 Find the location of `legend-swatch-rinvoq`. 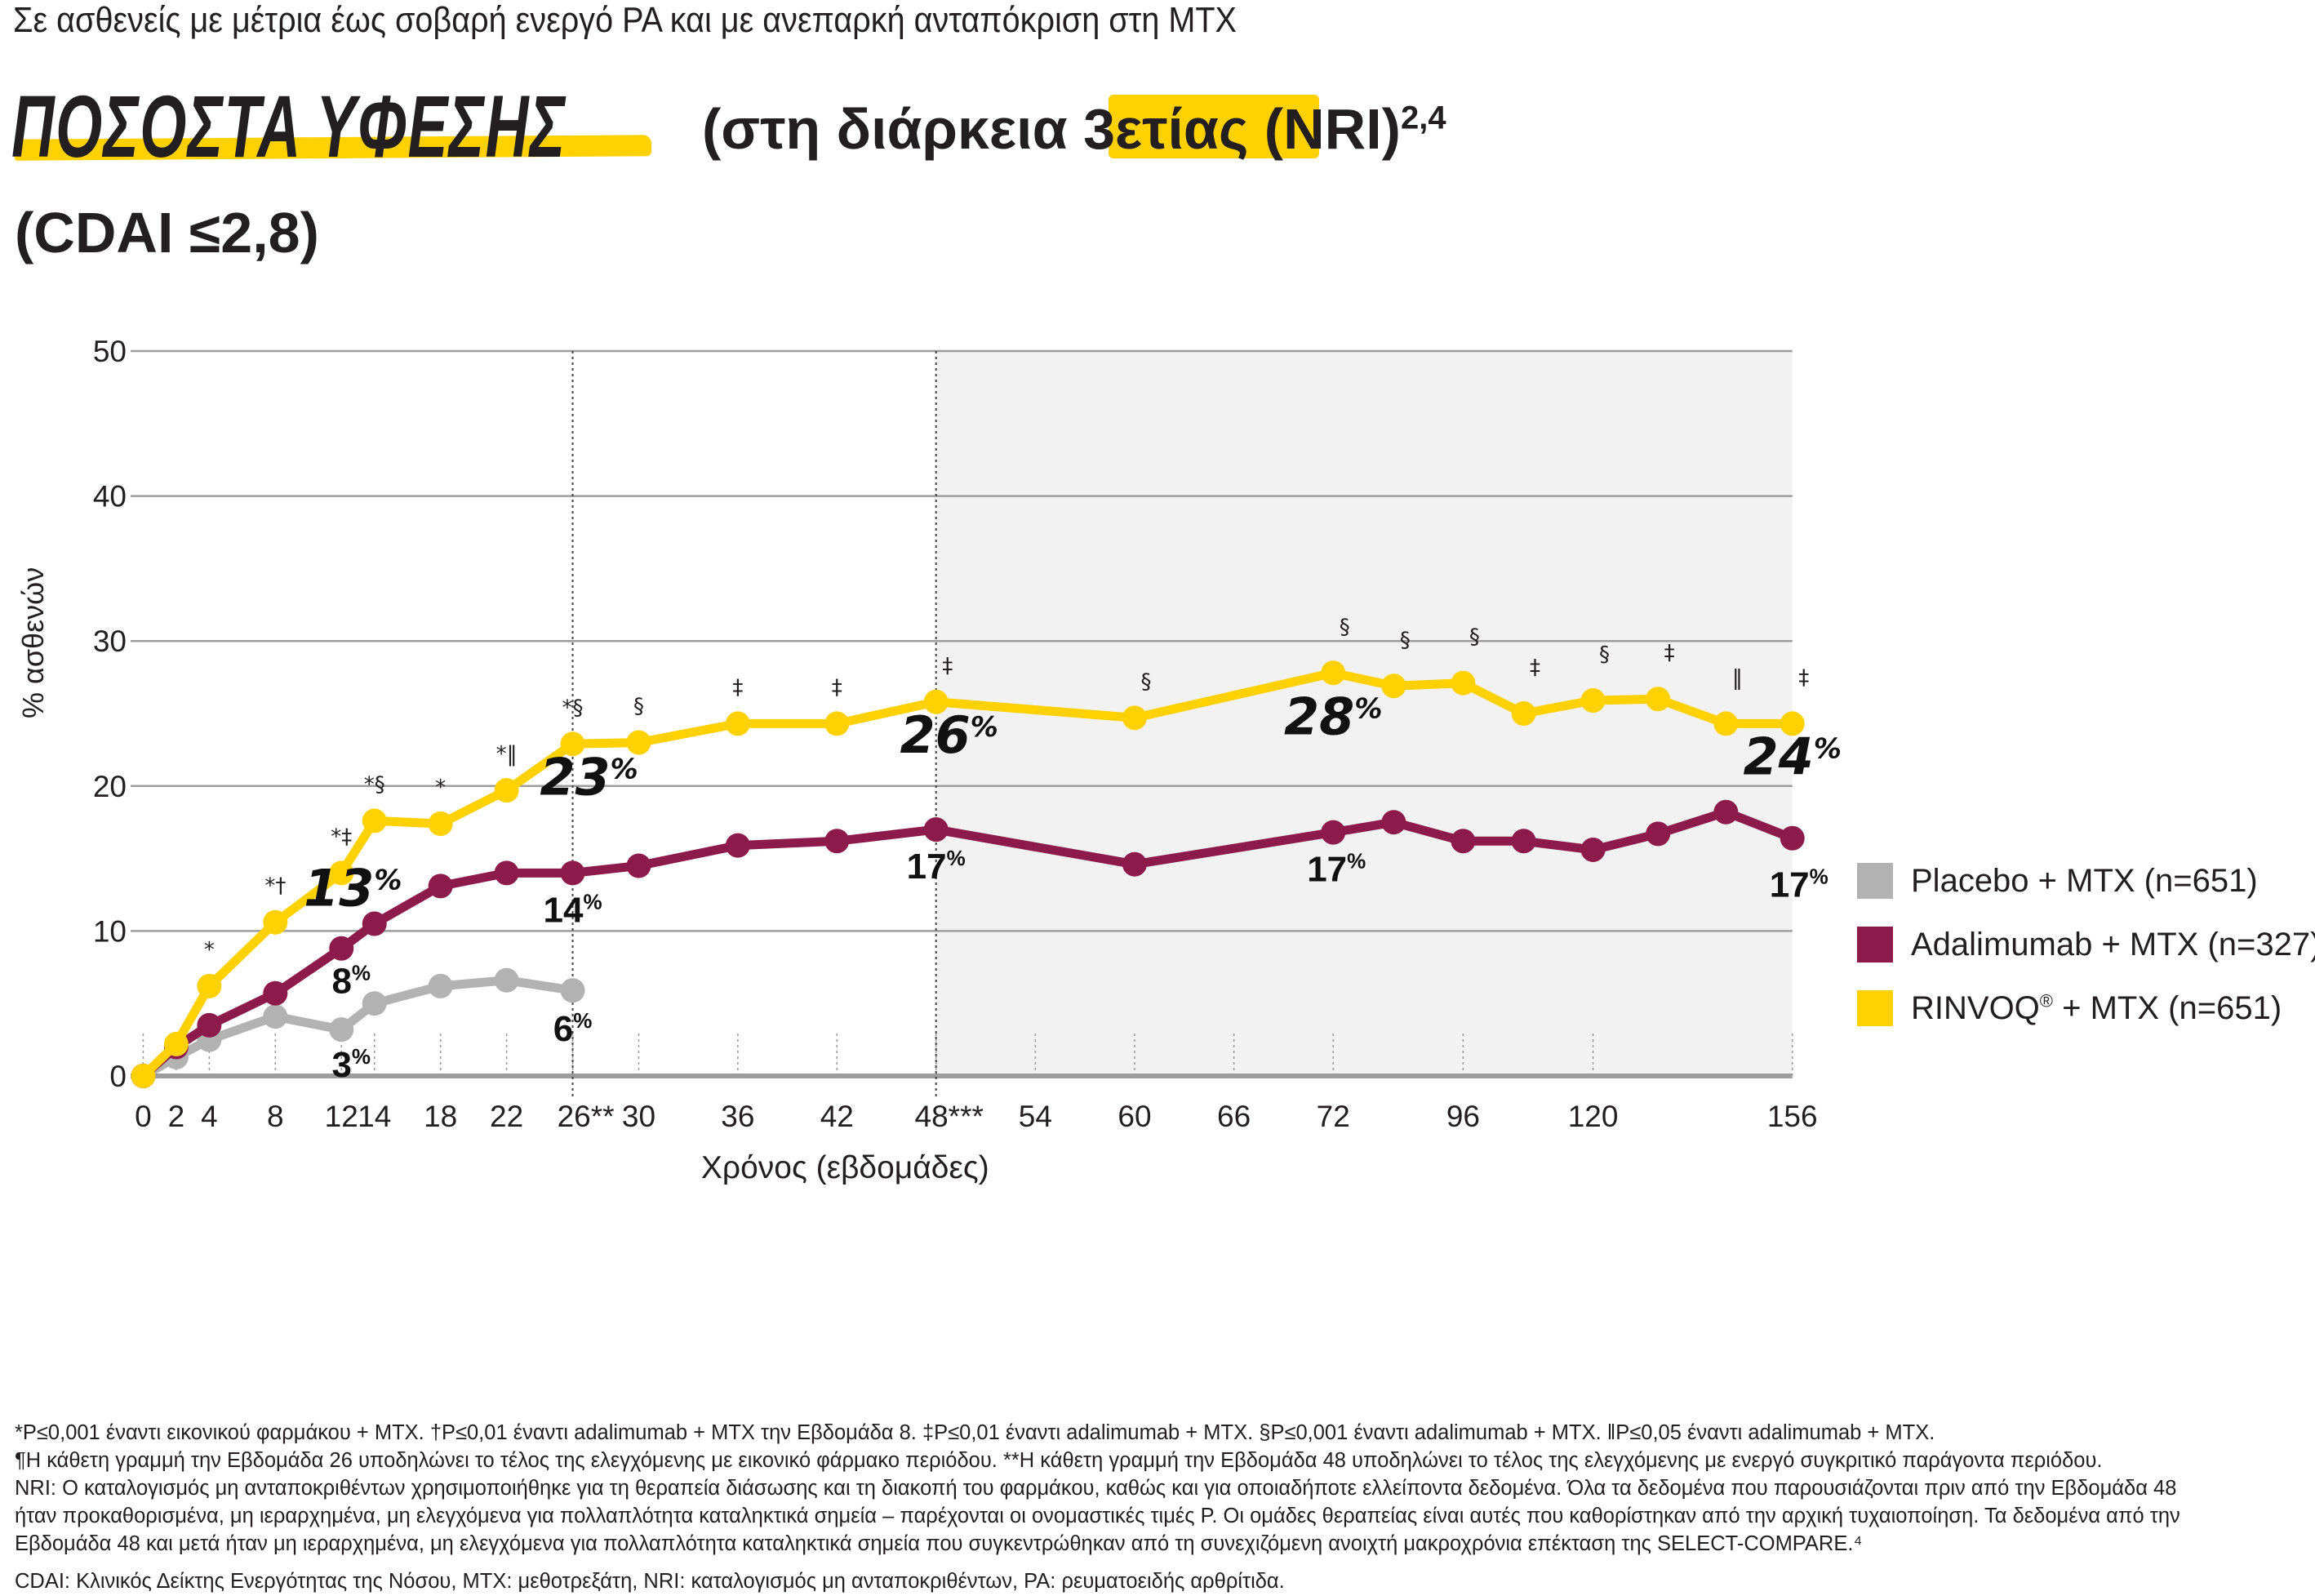

legend-swatch-rinvoq is located at coordinates (1875, 1008).